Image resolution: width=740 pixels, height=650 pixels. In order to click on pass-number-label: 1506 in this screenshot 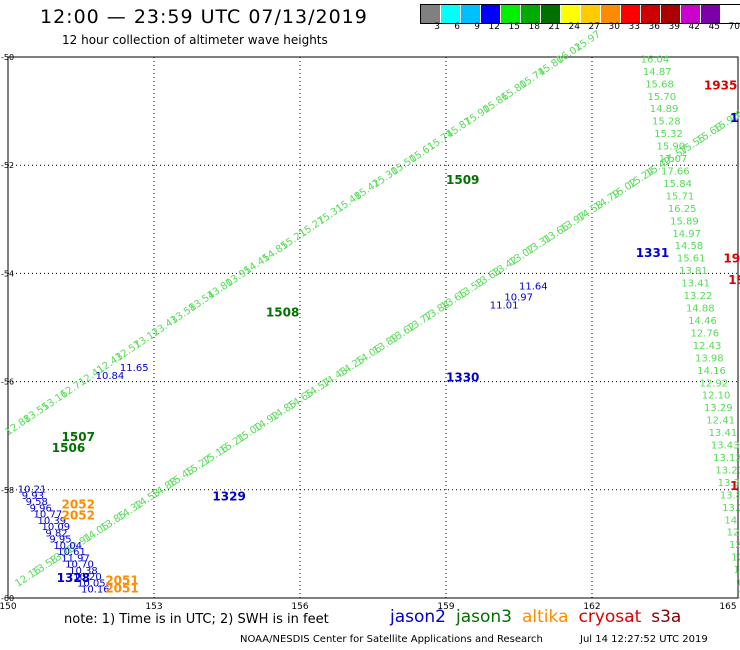, I will do `click(68, 448)`.